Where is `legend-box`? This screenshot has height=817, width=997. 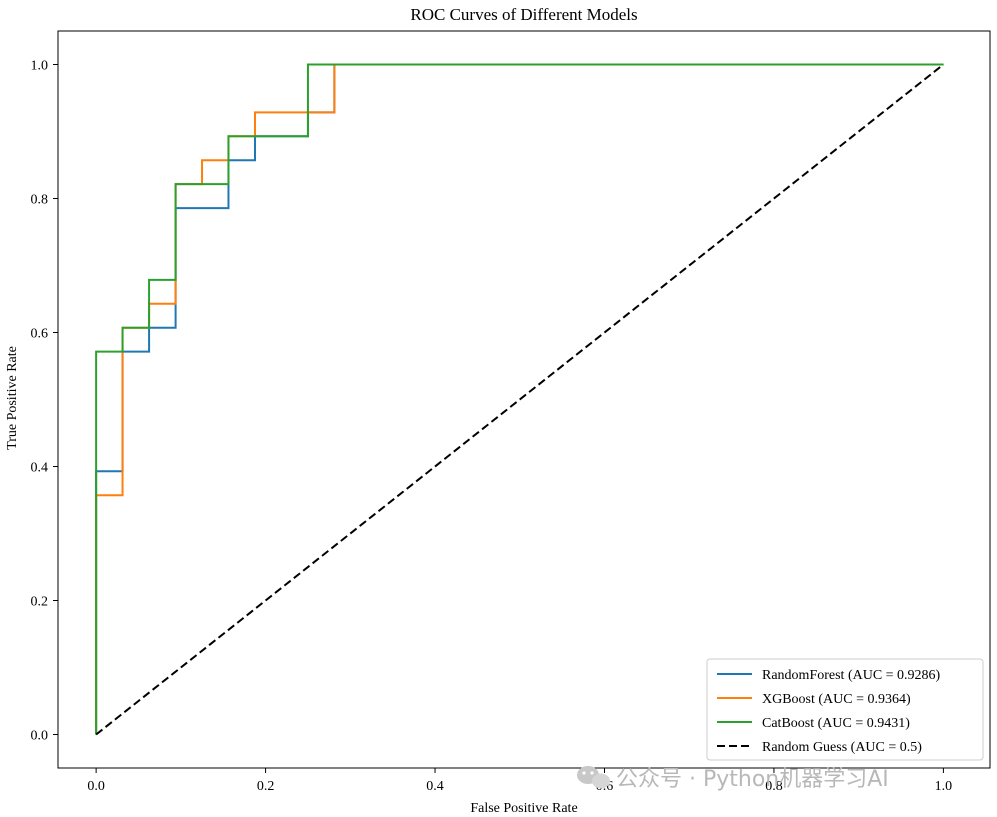
legend-box is located at coordinates (845, 709).